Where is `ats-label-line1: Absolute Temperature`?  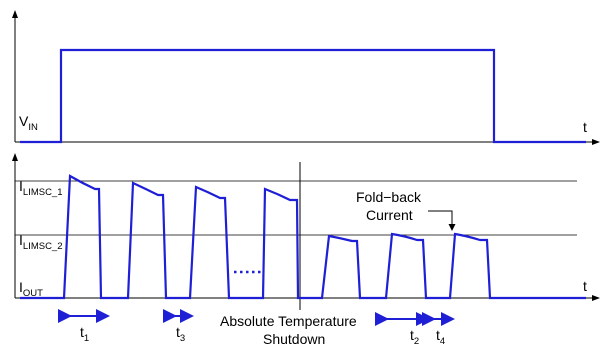
ats-label-line1: Absolute Temperature is located at coordinates (288, 321).